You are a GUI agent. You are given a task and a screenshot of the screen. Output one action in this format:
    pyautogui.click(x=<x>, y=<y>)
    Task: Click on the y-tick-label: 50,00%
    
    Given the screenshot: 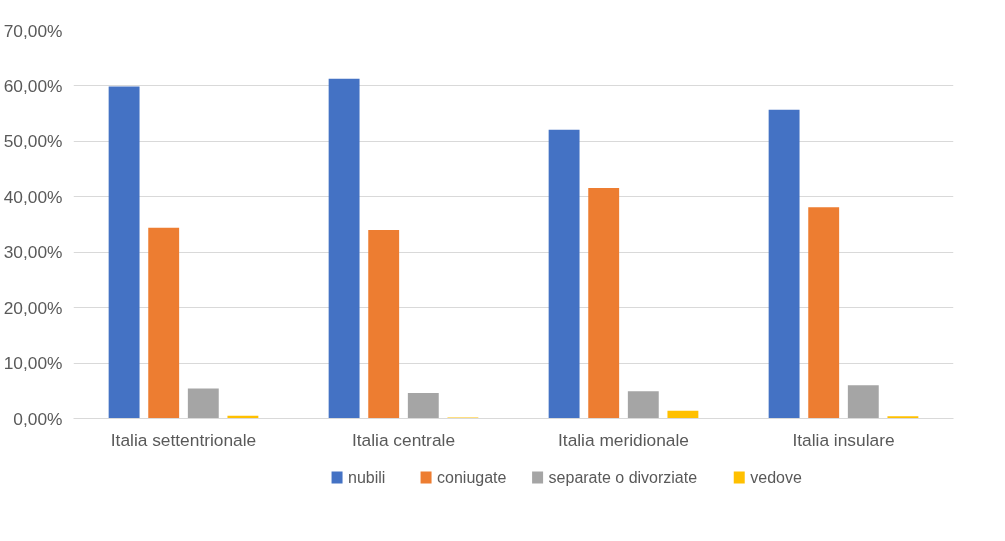 What is the action you would take?
    pyautogui.click(x=33, y=141)
    